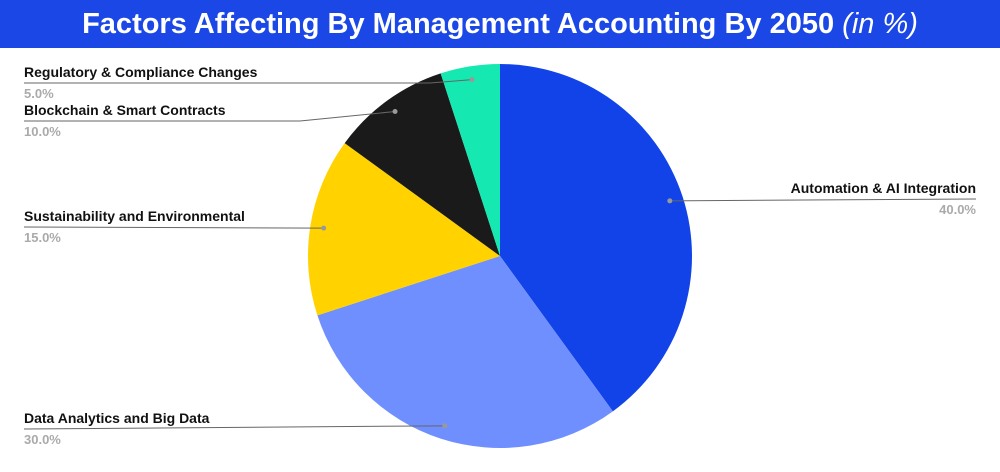 The image size is (1000, 472). I want to click on slice-value: 30.0%, so click(42, 439).